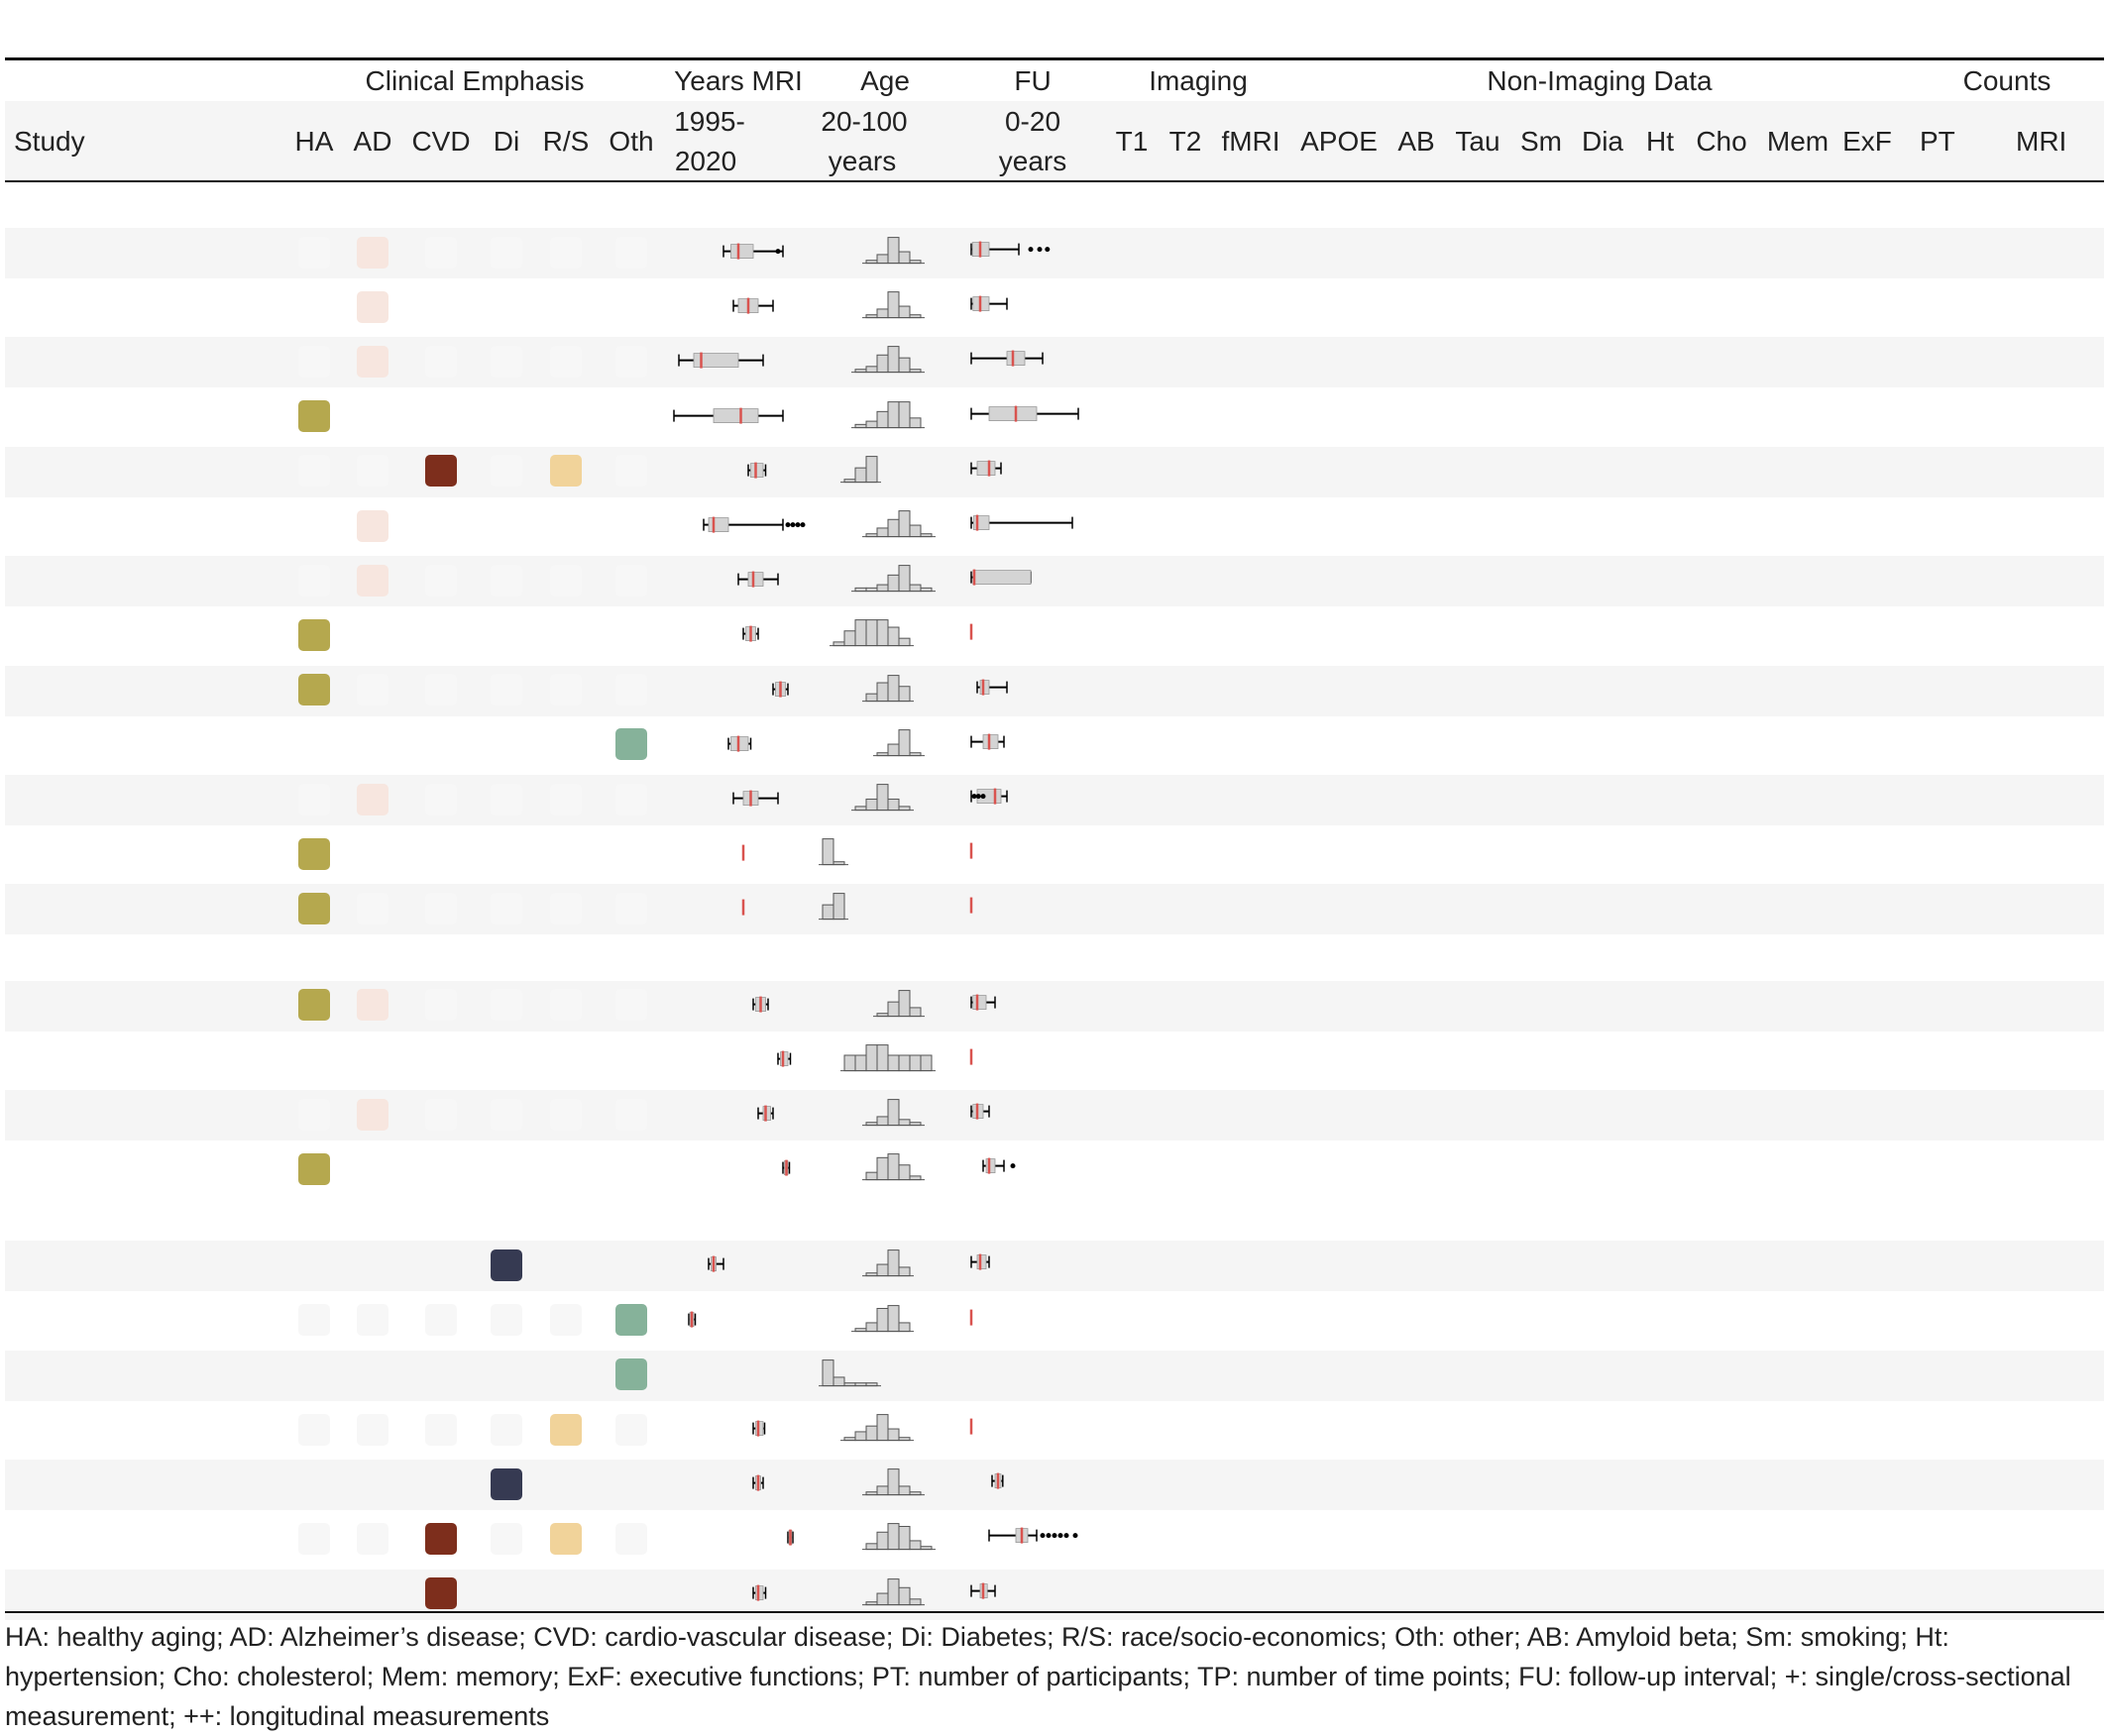 The image size is (2109, 1736). I want to click on header-non-imaging: Non-Imaging Data, so click(1600, 80).